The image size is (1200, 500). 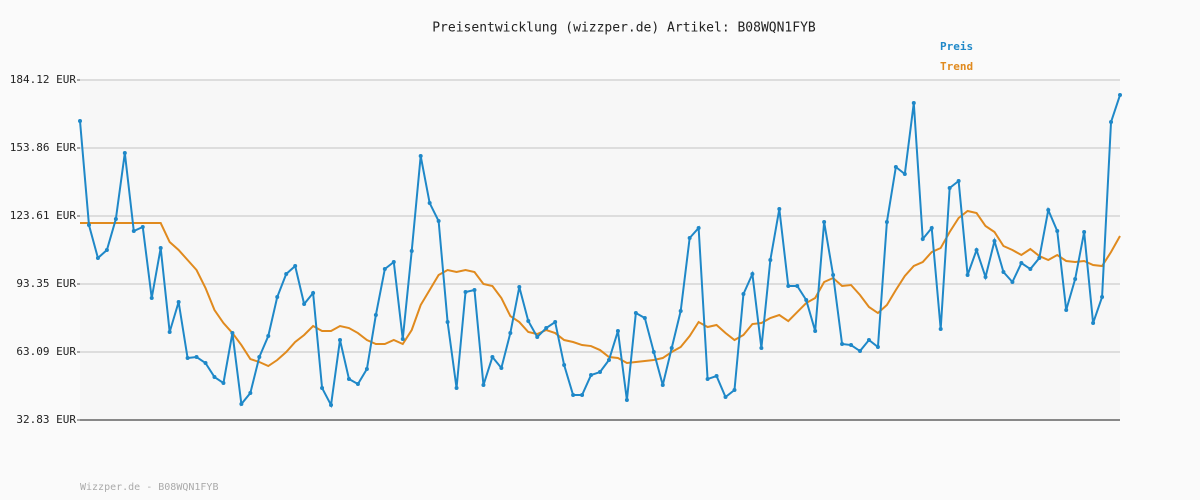 What do you see at coordinates (43, 147) in the screenshot?
I see `y-tick-label: 153.86 EUR` at bounding box center [43, 147].